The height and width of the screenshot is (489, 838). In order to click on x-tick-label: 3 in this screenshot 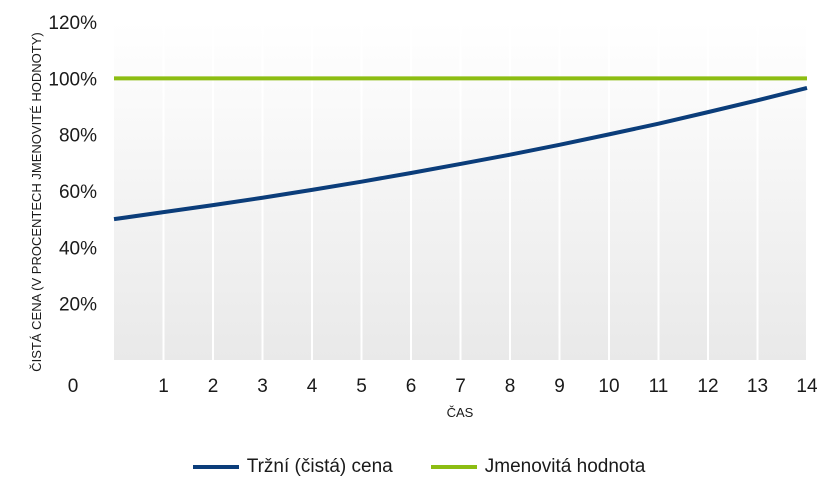, I will do `click(262, 386)`.